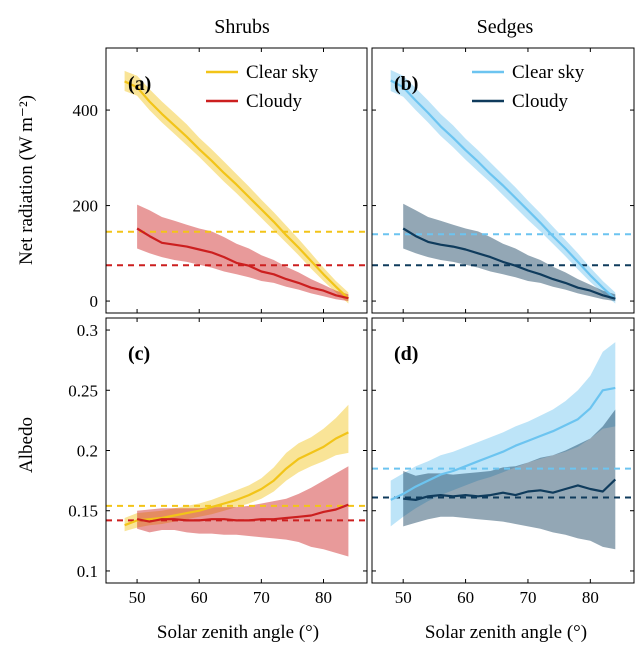  Describe the element at coordinates (323, 597) in the screenshot. I see `x-tick-label-c-80: 80` at that location.